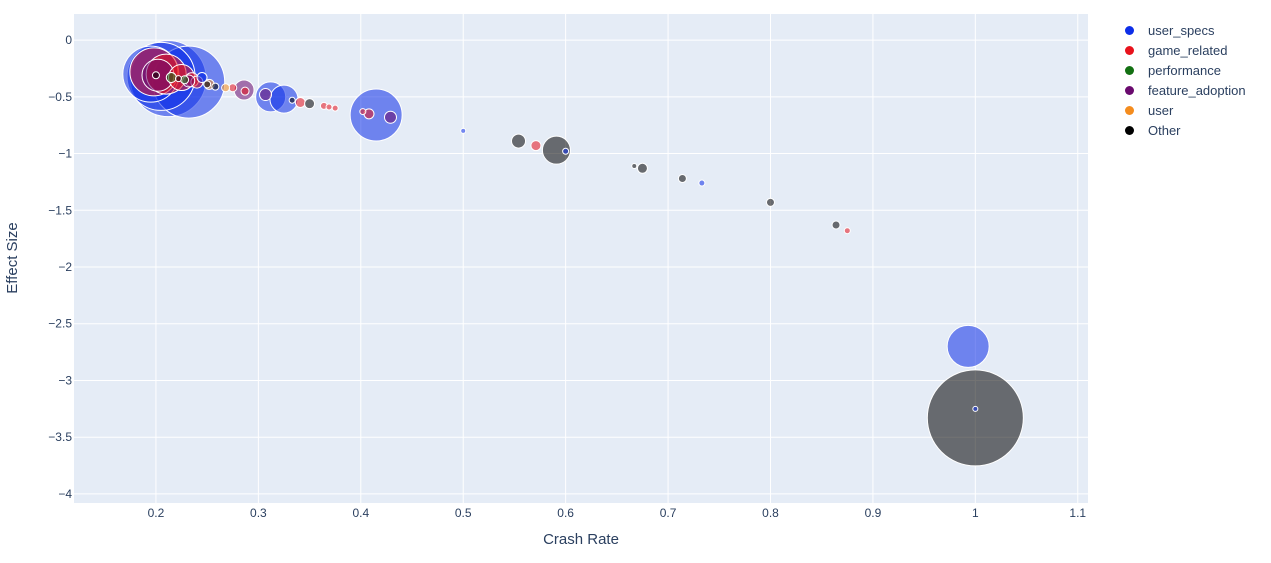 Image resolution: width=1271 pixels, height=563 pixels. What do you see at coordinates (975, 513) in the screenshot?
I see `x-tick-label: 1` at bounding box center [975, 513].